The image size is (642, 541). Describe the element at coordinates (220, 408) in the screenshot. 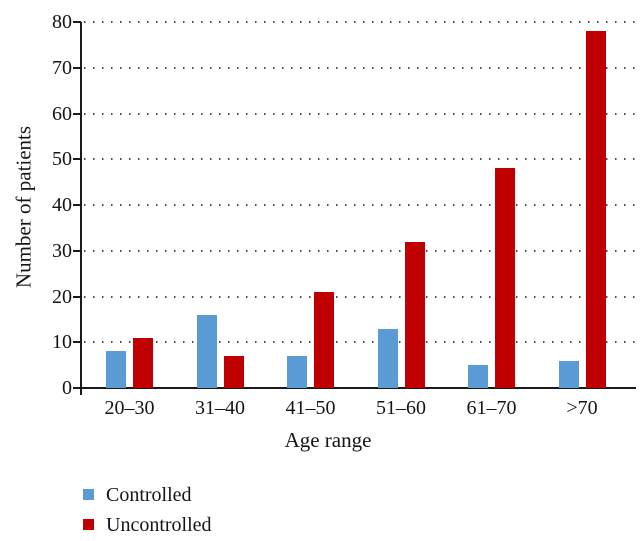

I see `x-tick-label-2: 31–40` at that location.